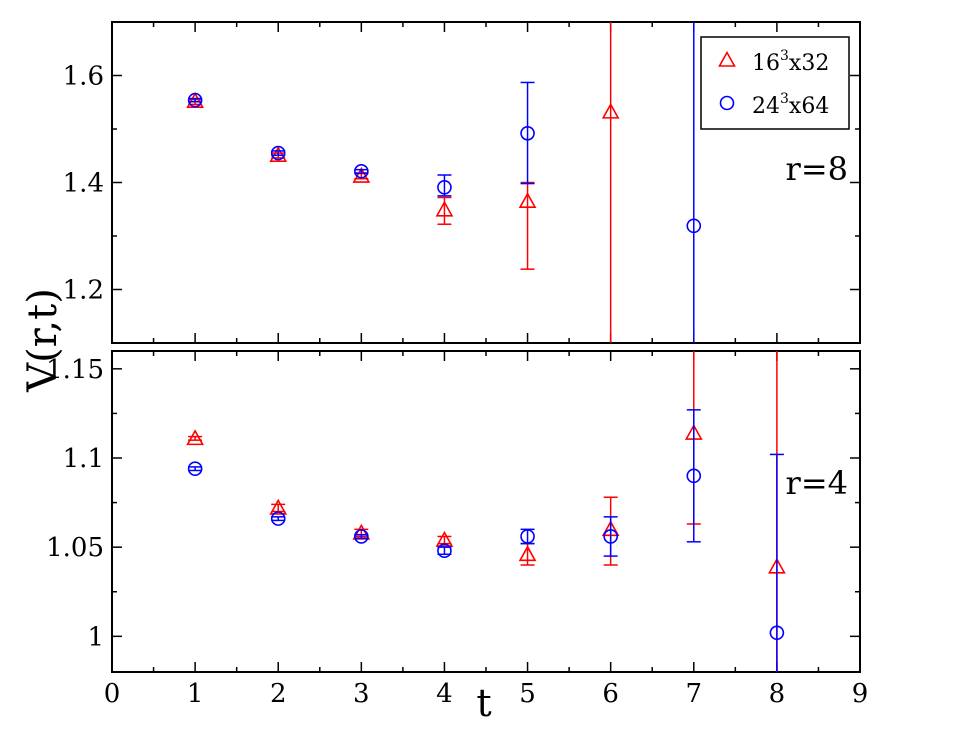 The width and height of the screenshot is (967, 747). What do you see at coordinates (777, 694) in the screenshot?
I see `x-tick-label: 8` at bounding box center [777, 694].